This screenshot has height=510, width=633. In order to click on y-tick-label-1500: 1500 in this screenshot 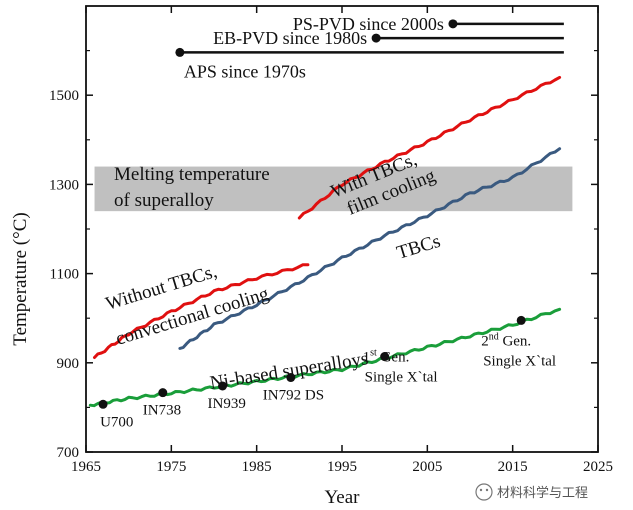, I will do `click(64, 96)`.